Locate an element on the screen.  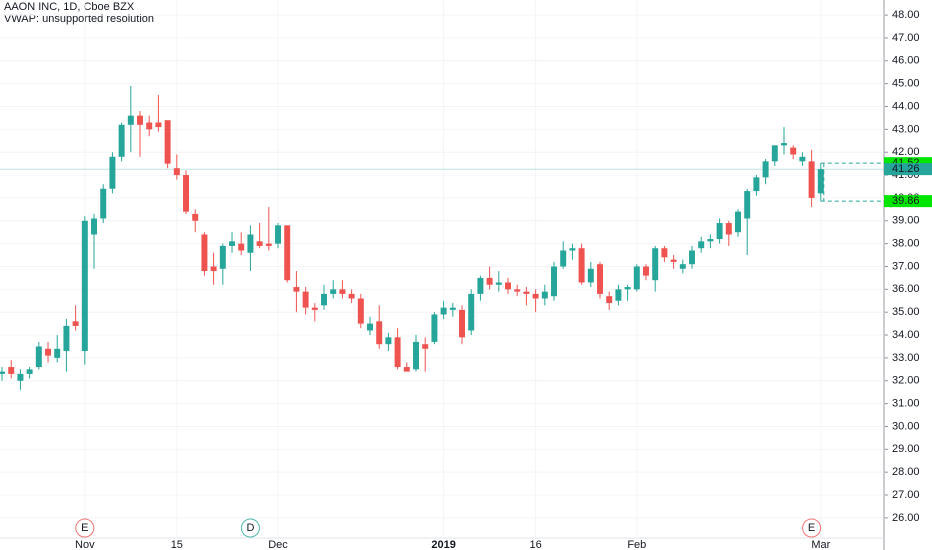
x-tick-label: Feb is located at coordinates (636, 544).